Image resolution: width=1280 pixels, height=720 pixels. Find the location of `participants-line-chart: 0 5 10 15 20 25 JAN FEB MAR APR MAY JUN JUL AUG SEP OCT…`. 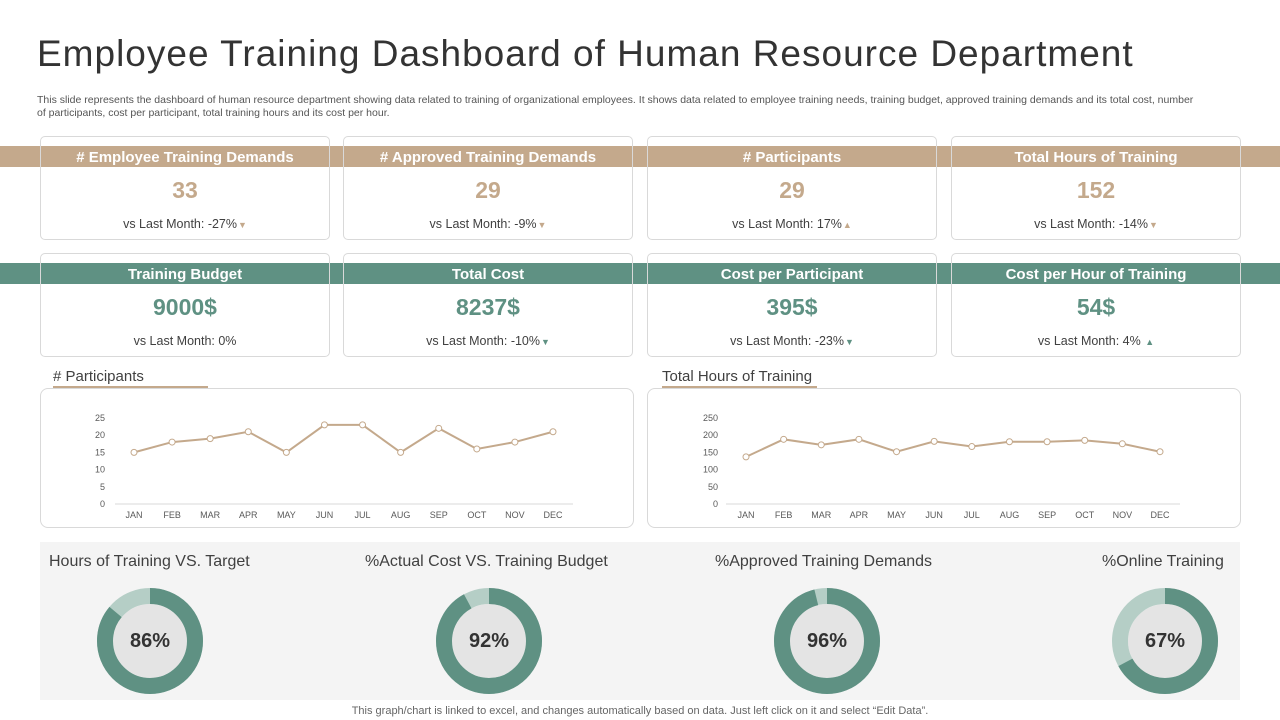

participants-line-chart: 0 5 10 15 20 25 JAN FEB MAR APR MAY JUN JUL AUG SEP OCT… is located at coordinates (337, 458).